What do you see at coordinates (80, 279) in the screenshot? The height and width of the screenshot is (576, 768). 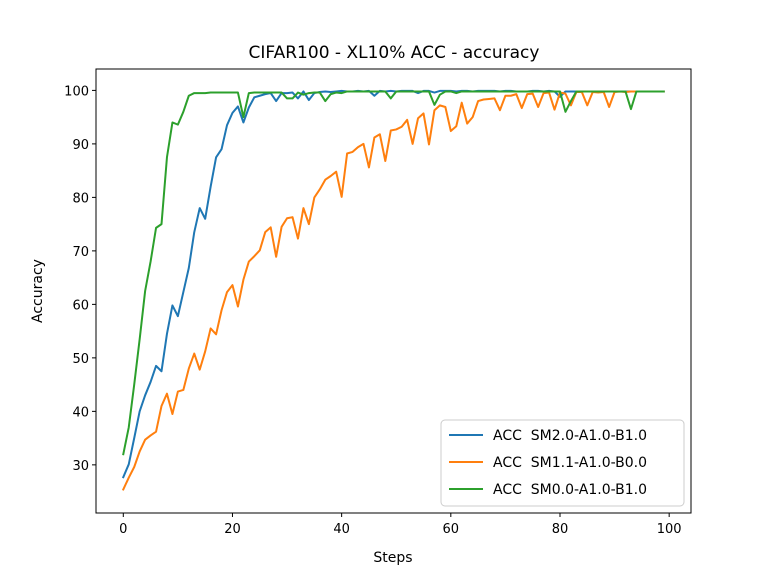 I see `y-axis: 30 40 50 60 70 80 90 100` at bounding box center [80, 279].